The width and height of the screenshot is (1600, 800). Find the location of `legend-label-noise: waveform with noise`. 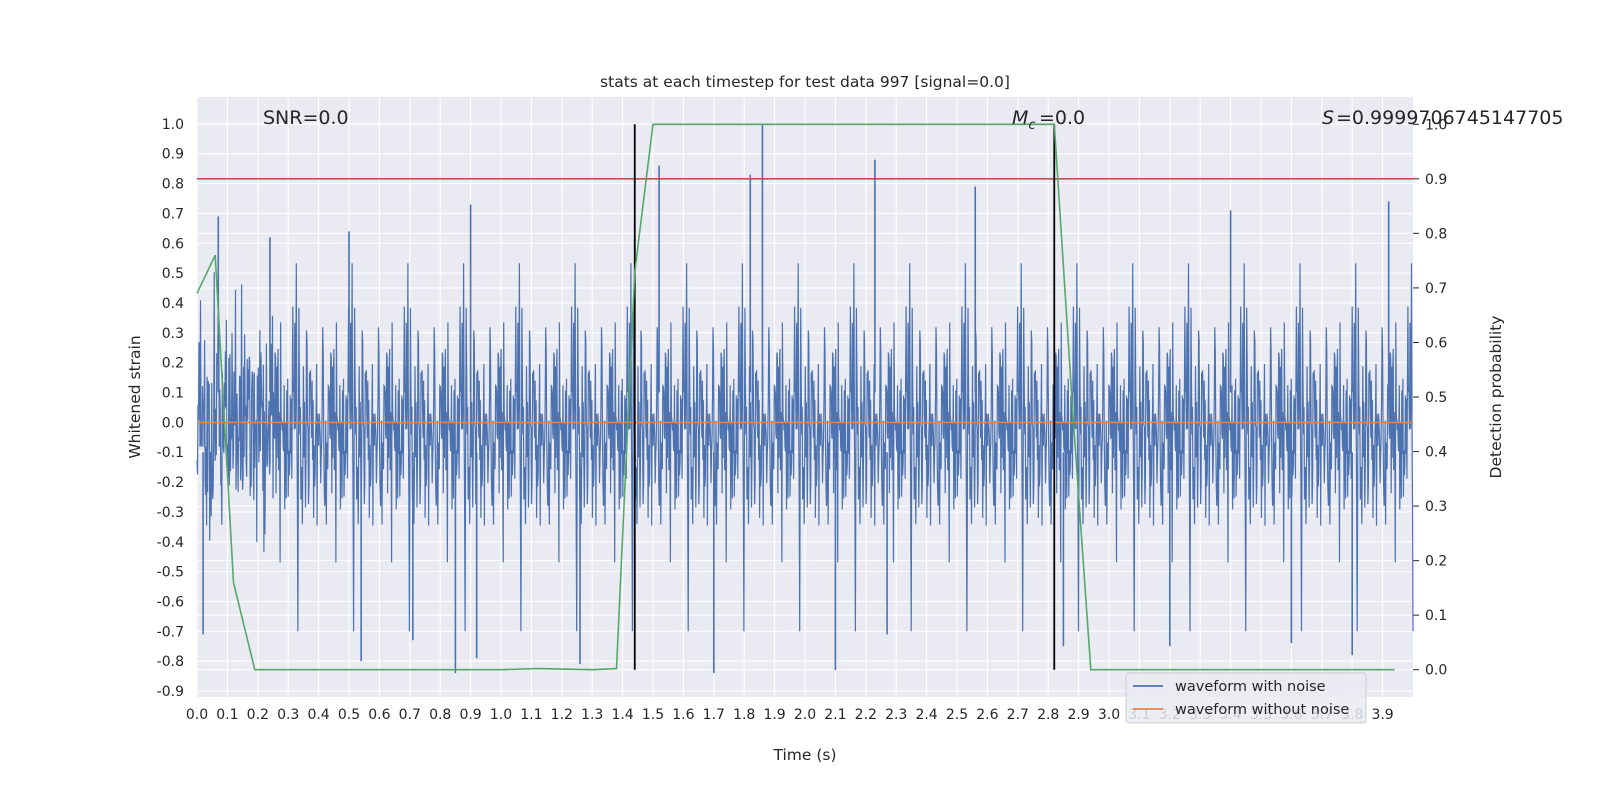

legend-label-noise: waveform with noise is located at coordinates (1250, 687).